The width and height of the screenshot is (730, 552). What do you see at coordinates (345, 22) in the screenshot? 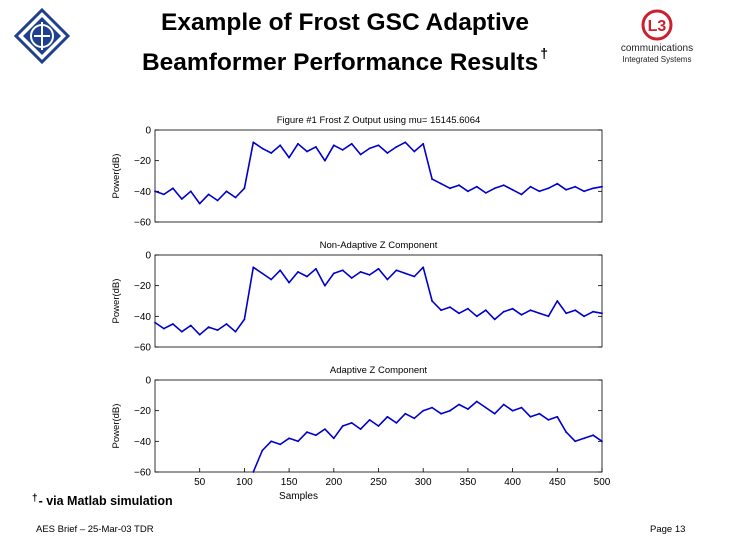
I see `title-line-1: Example of Frost GSC Adaptive` at bounding box center [345, 22].